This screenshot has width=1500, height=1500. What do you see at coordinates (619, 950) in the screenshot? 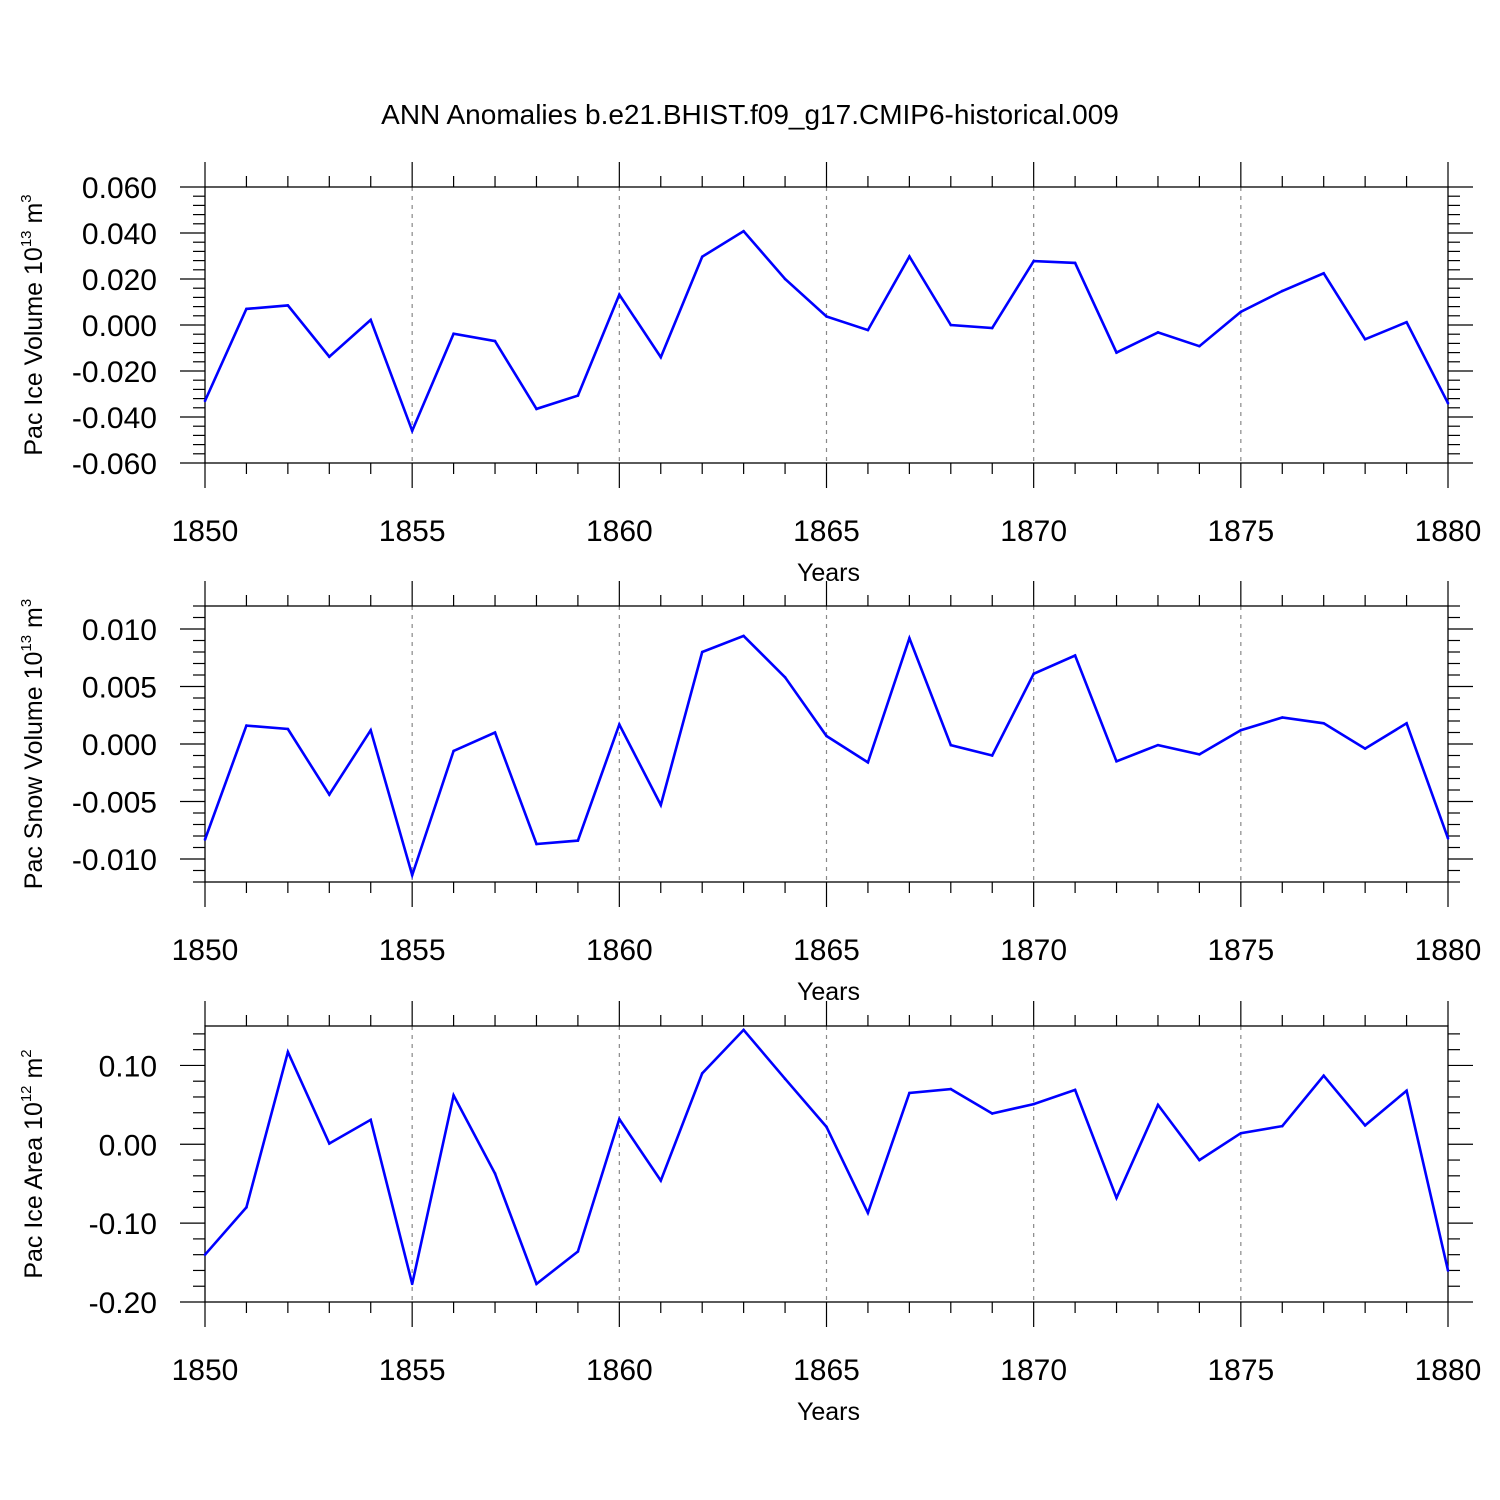
I see `x-tick-label: 1860` at bounding box center [619, 950].